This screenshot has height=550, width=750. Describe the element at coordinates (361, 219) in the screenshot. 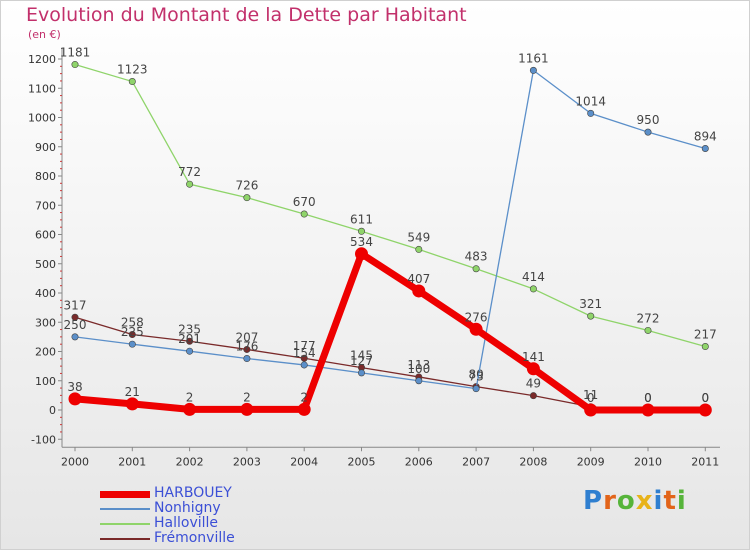

I see `data-label: 611` at that location.